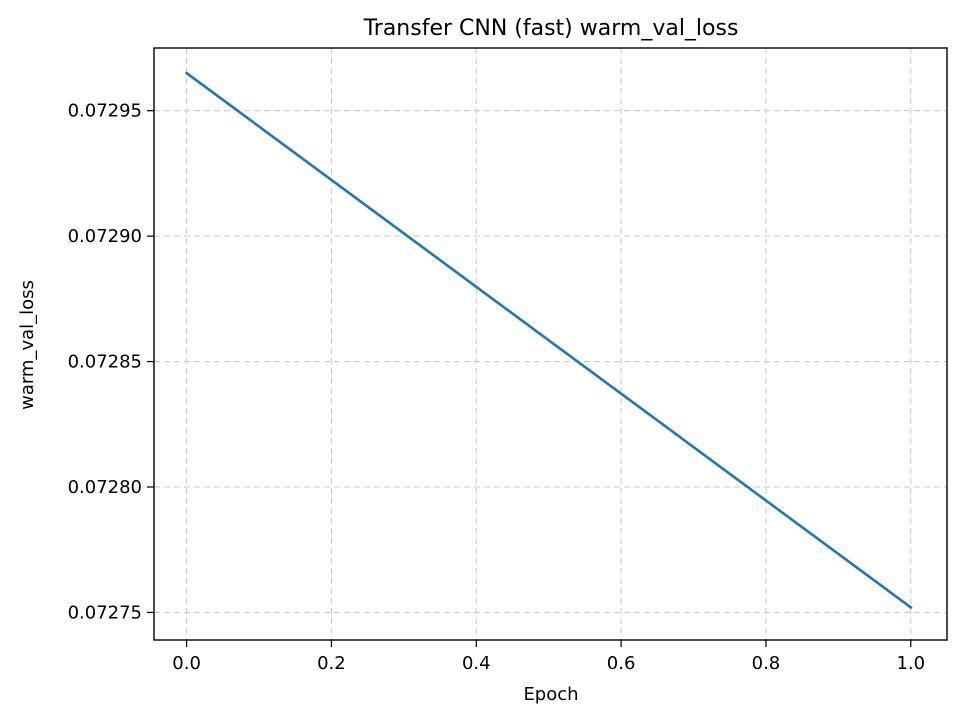  What do you see at coordinates (476, 663) in the screenshot?
I see `x-tick-label-2: 0.4` at bounding box center [476, 663].